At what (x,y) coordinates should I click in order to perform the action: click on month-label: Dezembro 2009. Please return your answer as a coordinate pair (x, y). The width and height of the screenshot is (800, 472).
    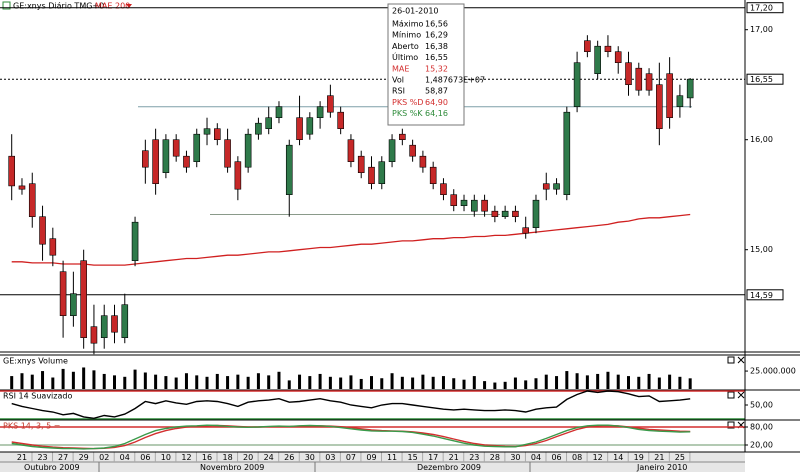
    Looking at the image, I should click on (449, 467).